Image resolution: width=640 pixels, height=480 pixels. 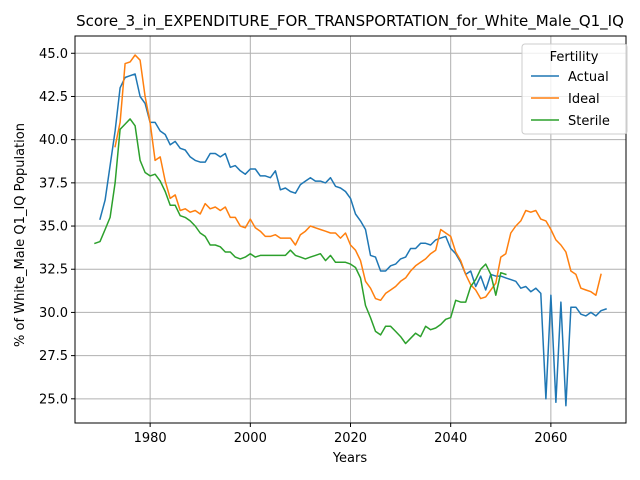 I want to click on y-tick-label: 37.5, so click(x=53, y=183).